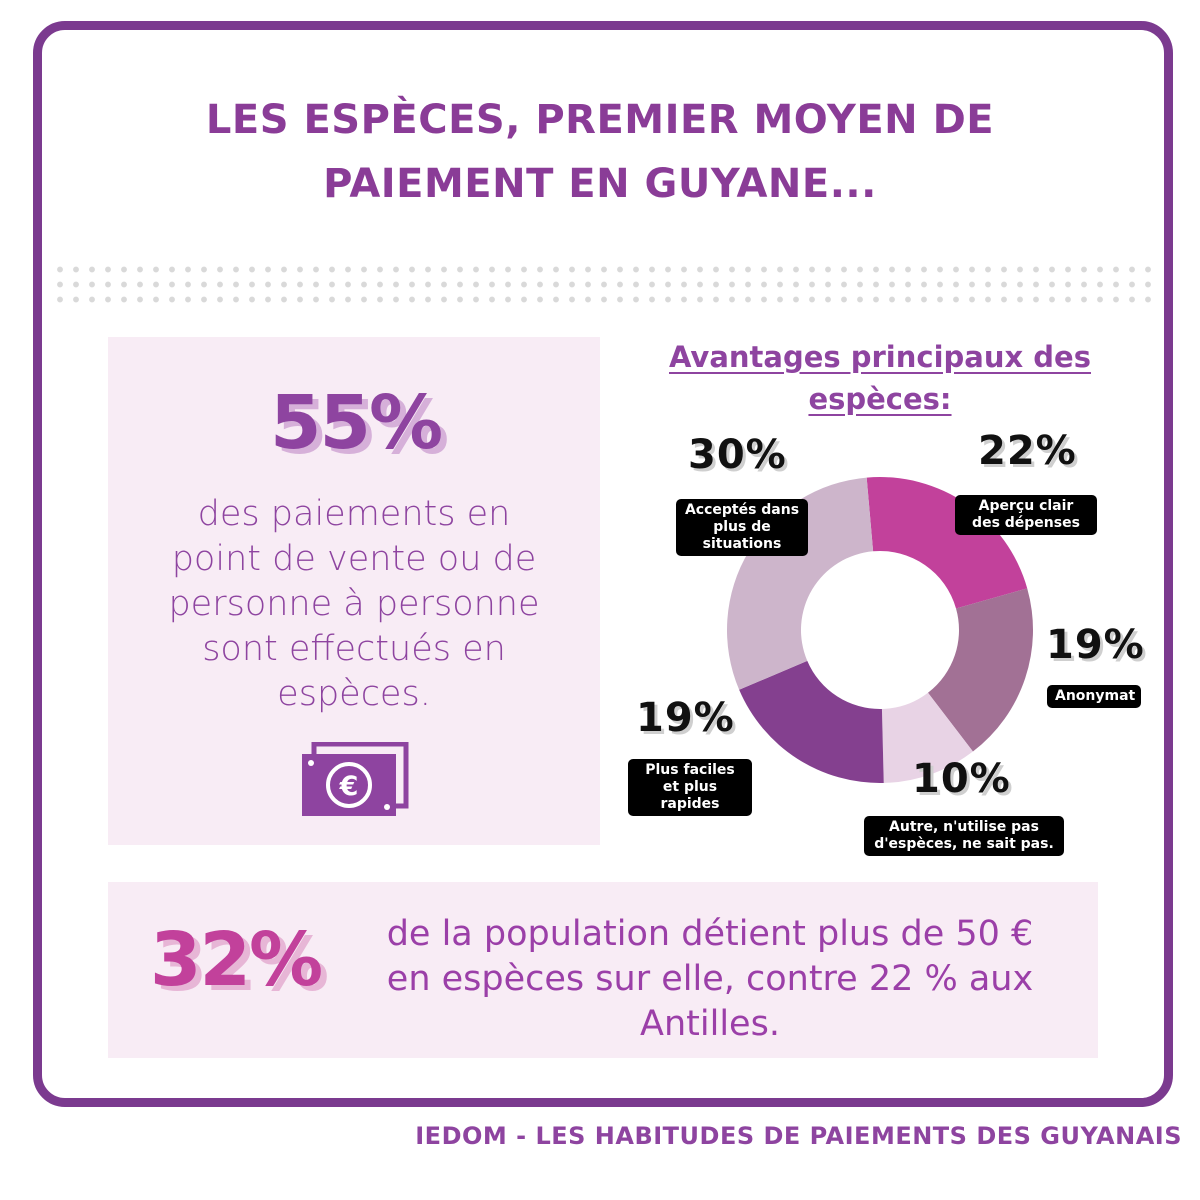 This screenshot has width=1200, height=1200. Describe the element at coordinates (602, 284) in the screenshot. I see `dotted-divider` at that location.